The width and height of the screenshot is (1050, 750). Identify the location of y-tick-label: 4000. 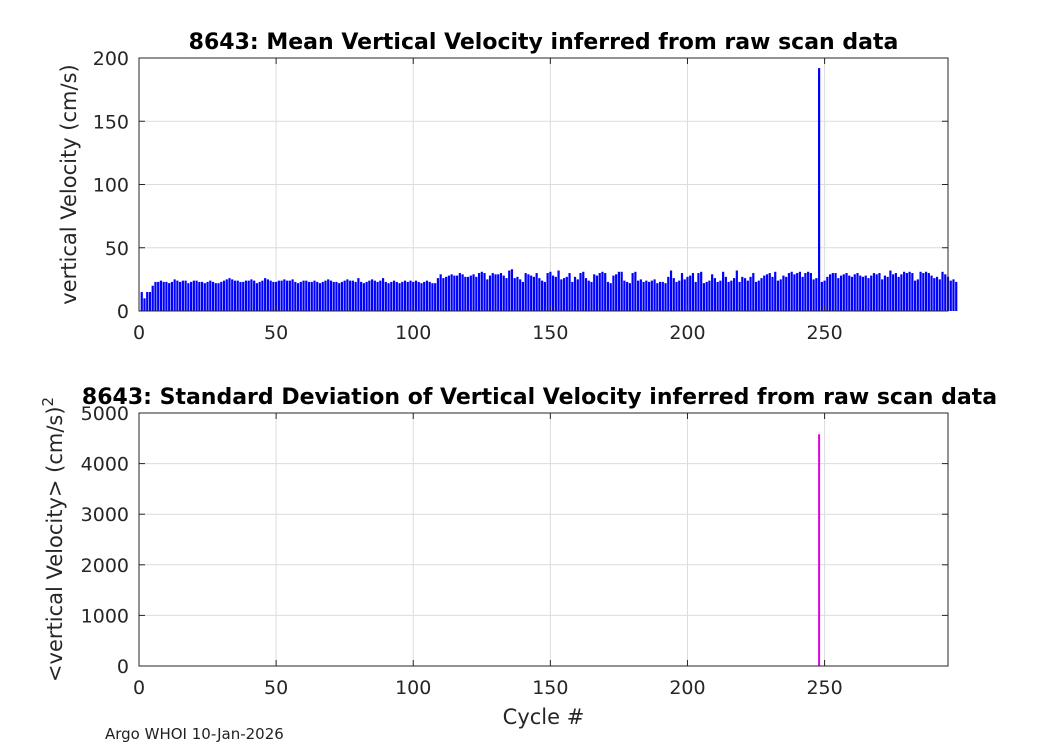
(105, 465).